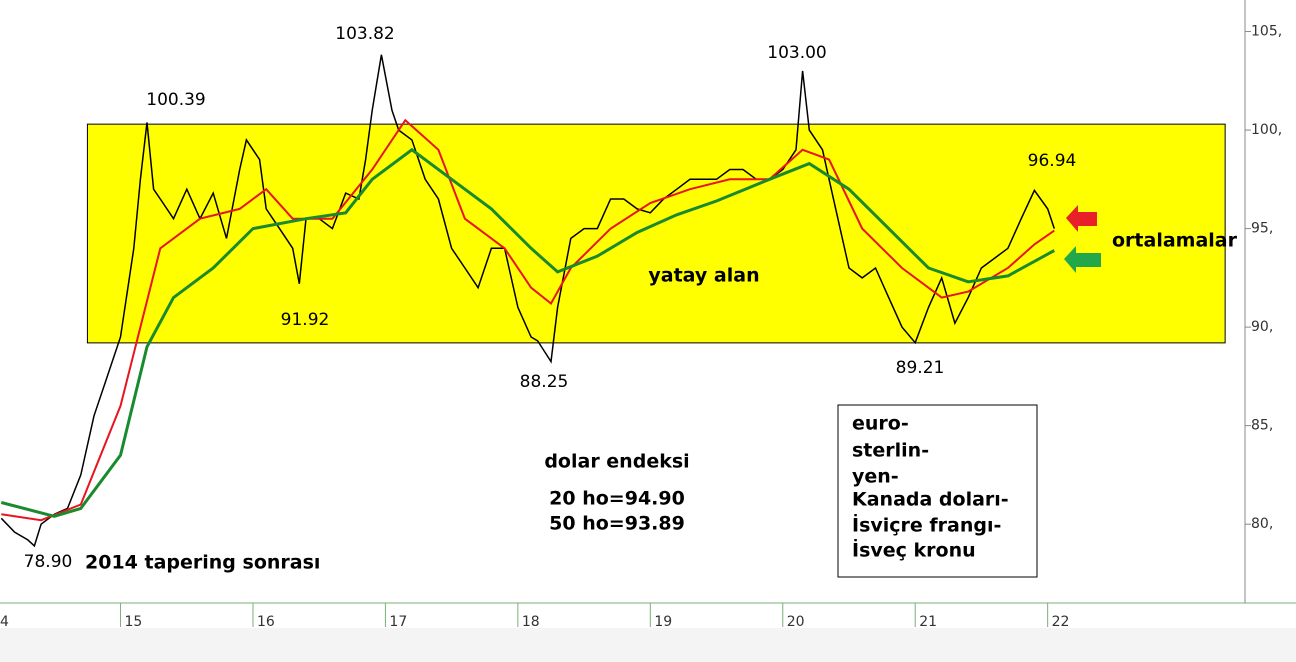 This screenshot has height=662, width=1296. What do you see at coordinates (544, 382) in the screenshot?
I see `annotation: 88.25` at bounding box center [544, 382].